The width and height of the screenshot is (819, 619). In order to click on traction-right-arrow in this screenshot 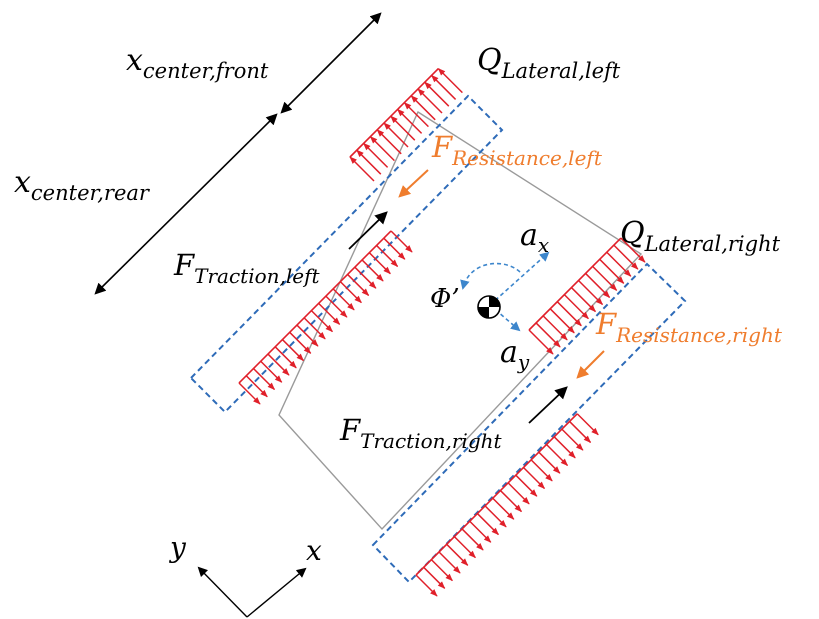, I will do `click(548, 405)`.